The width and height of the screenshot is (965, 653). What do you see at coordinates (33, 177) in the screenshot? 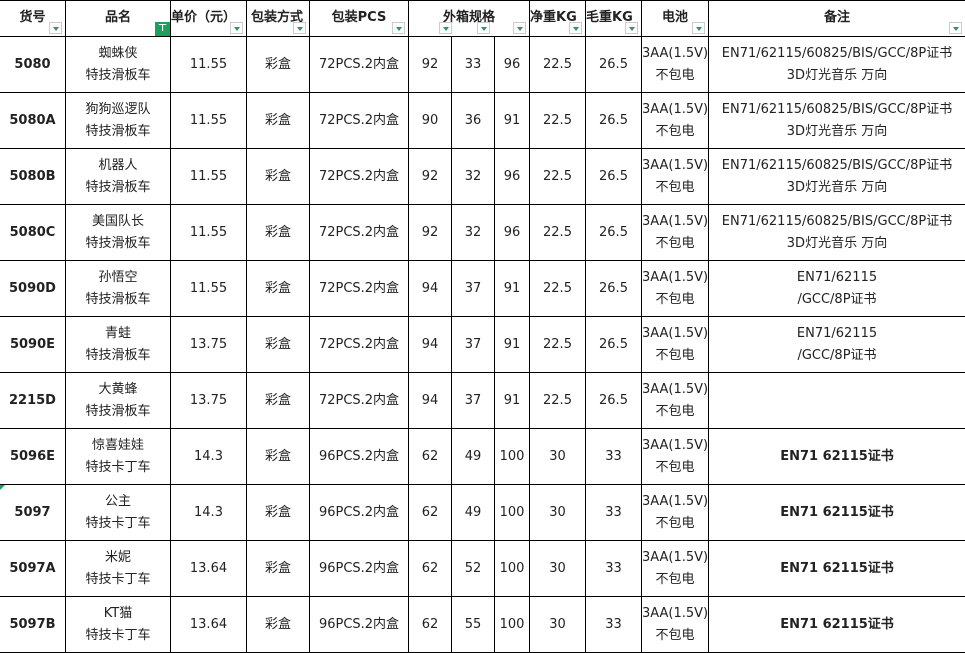
I see `cell-id: 5080B` at bounding box center [33, 177].